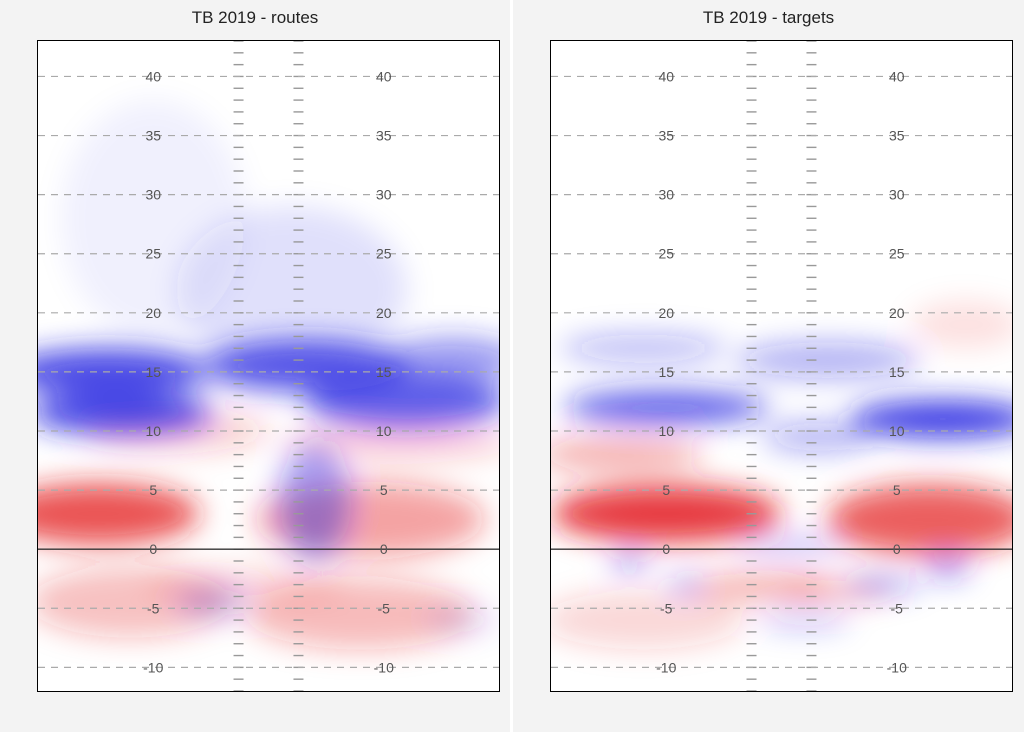 Image resolution: width=1024 pixels, height=732 pixels. What do you see at coordinates (511, 366) in the screenshot?
I see `panel-divider` at bounding box center [511, 366].